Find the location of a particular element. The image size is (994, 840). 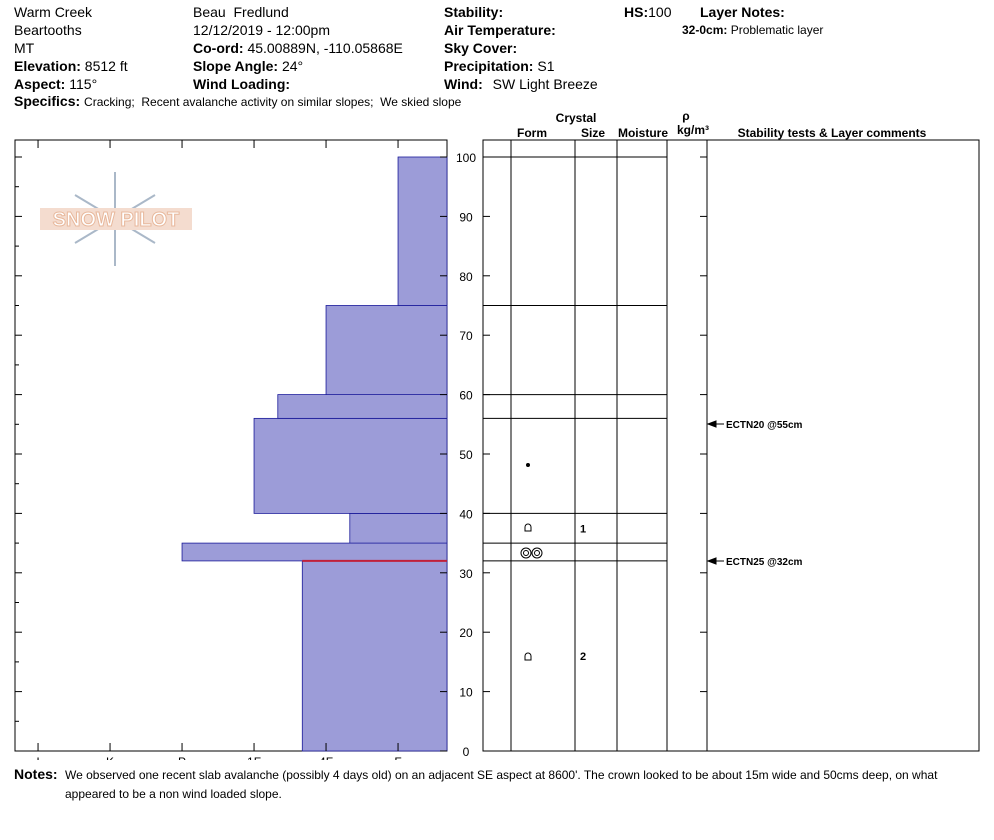

y-tick-label: 80 is located at coordinates (466, 277).